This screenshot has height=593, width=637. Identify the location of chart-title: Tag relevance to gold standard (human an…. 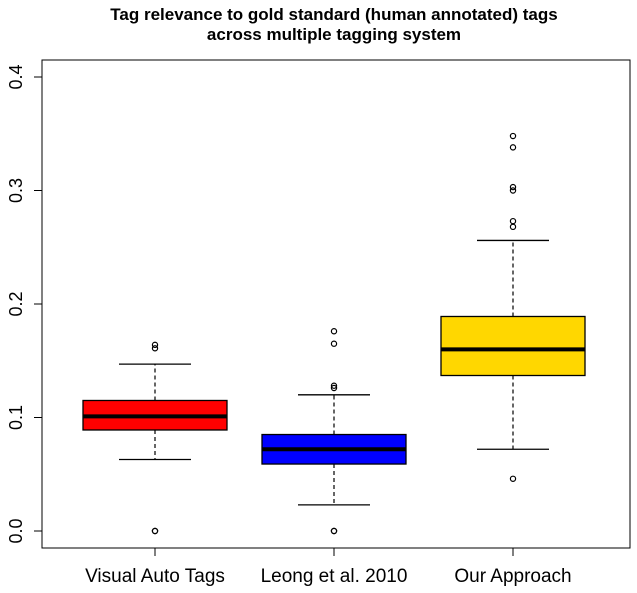
(333, 14).